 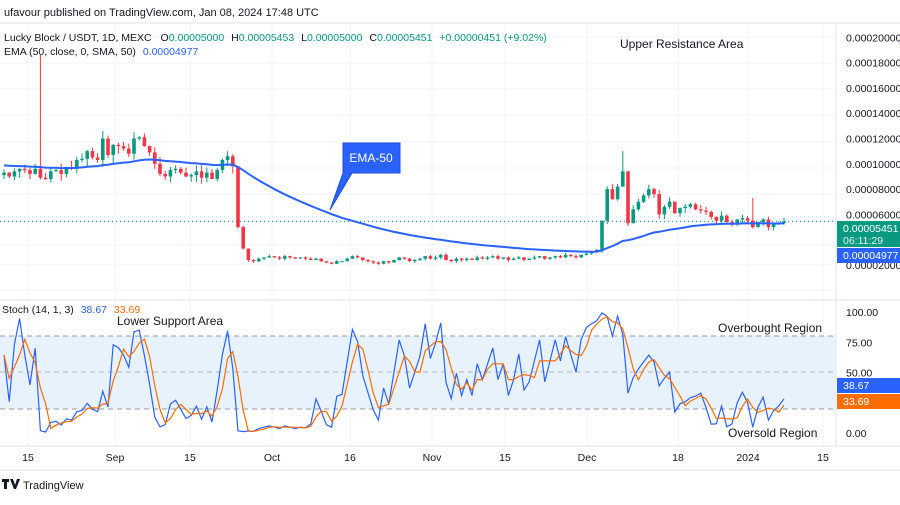 I want to click on time-axis: 15 Sep 15 Oct 16 Nov 15 Dec 18 2024 15, so click(x=425, y=458).